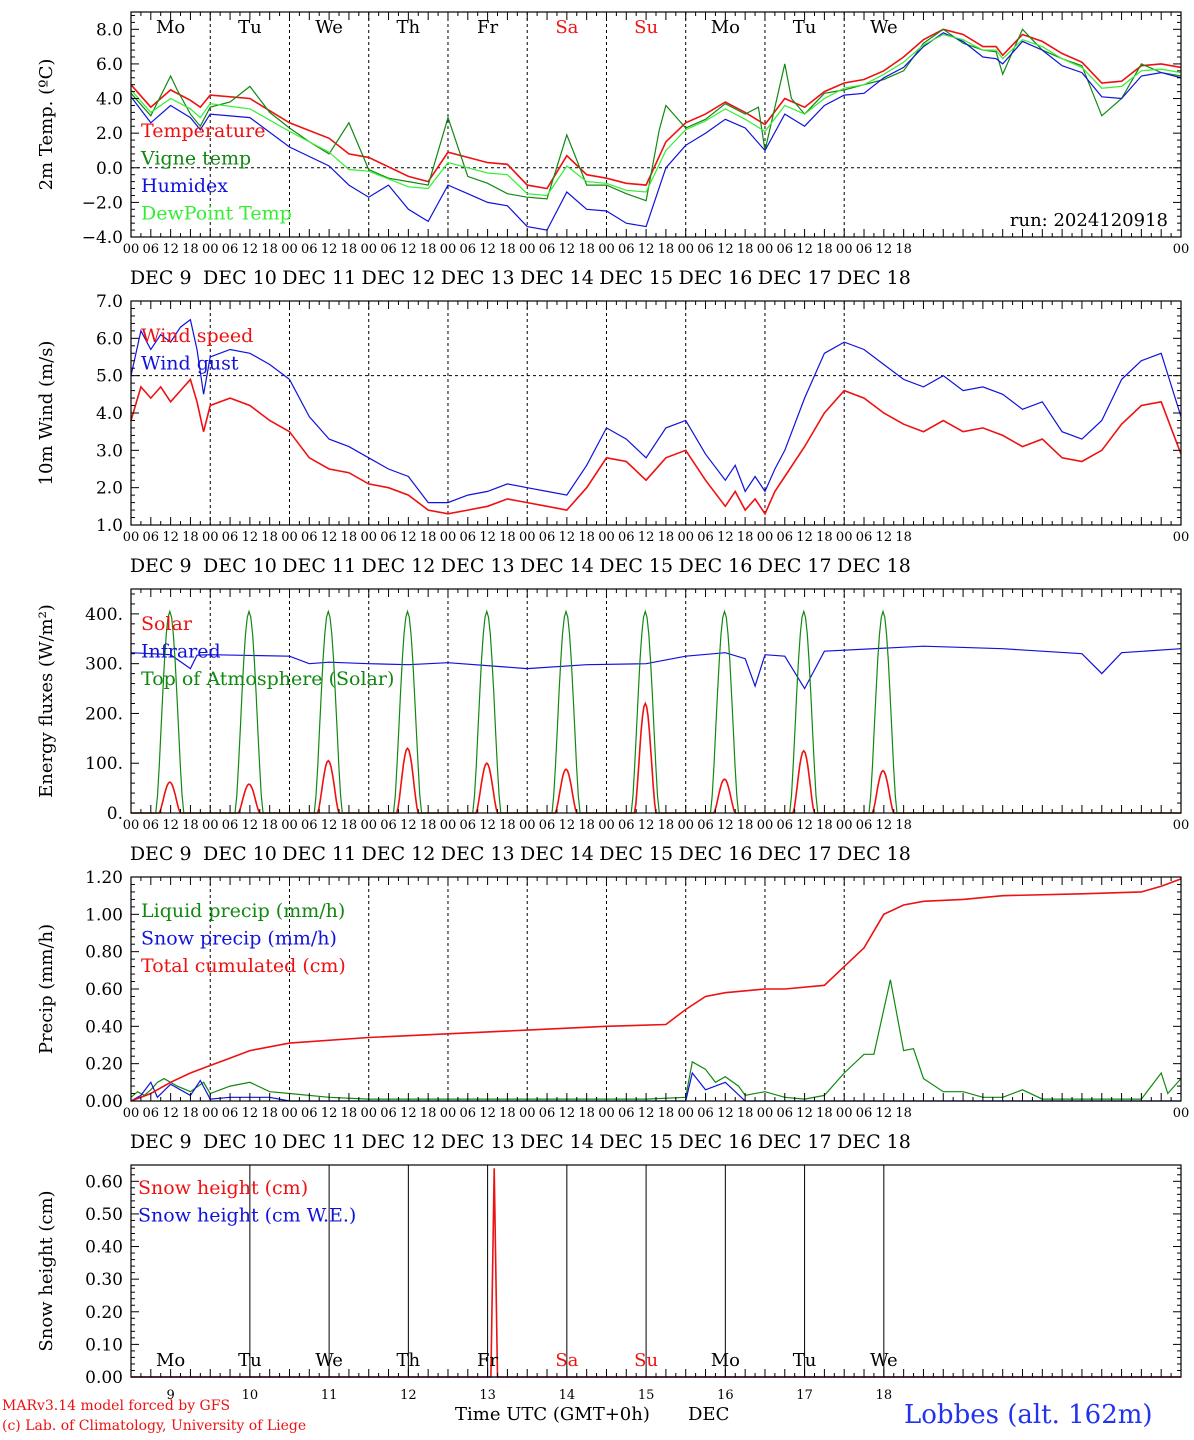 Image resolution: width=1194 pixels, height=1440 pixels. What do you see at coordinates (203, 131) in the screenshot?
I see `legend-entry: Temperature` at bounding box center [203, 131].